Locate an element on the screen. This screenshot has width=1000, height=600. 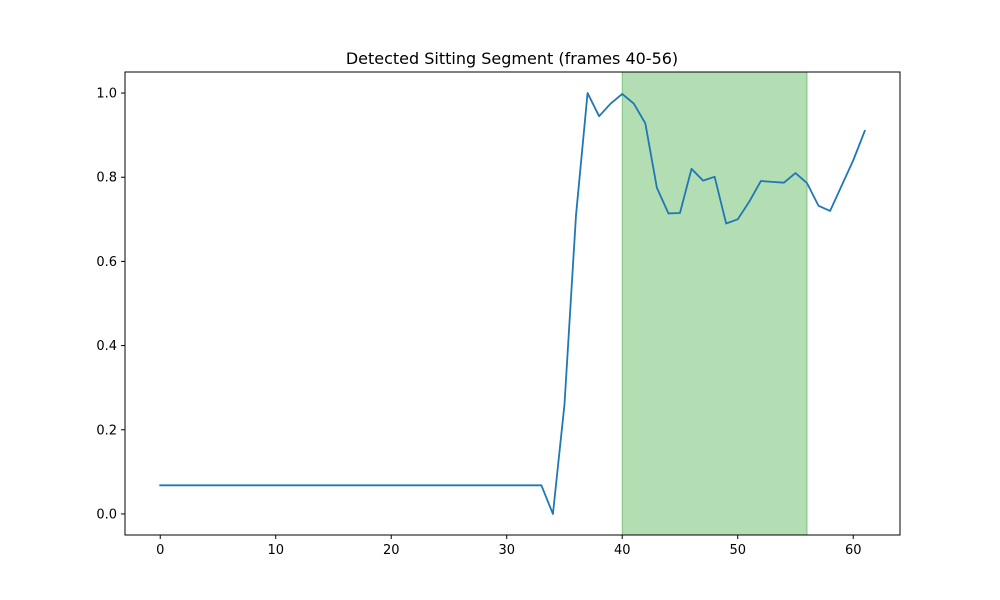
x-tick-label: 30 is located at coordinates (506, 550).